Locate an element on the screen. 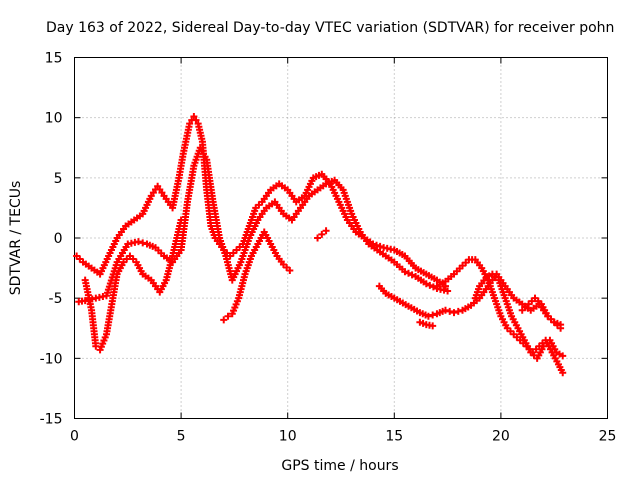  y-tick-label: 0 is located at coordinates (58, 239).